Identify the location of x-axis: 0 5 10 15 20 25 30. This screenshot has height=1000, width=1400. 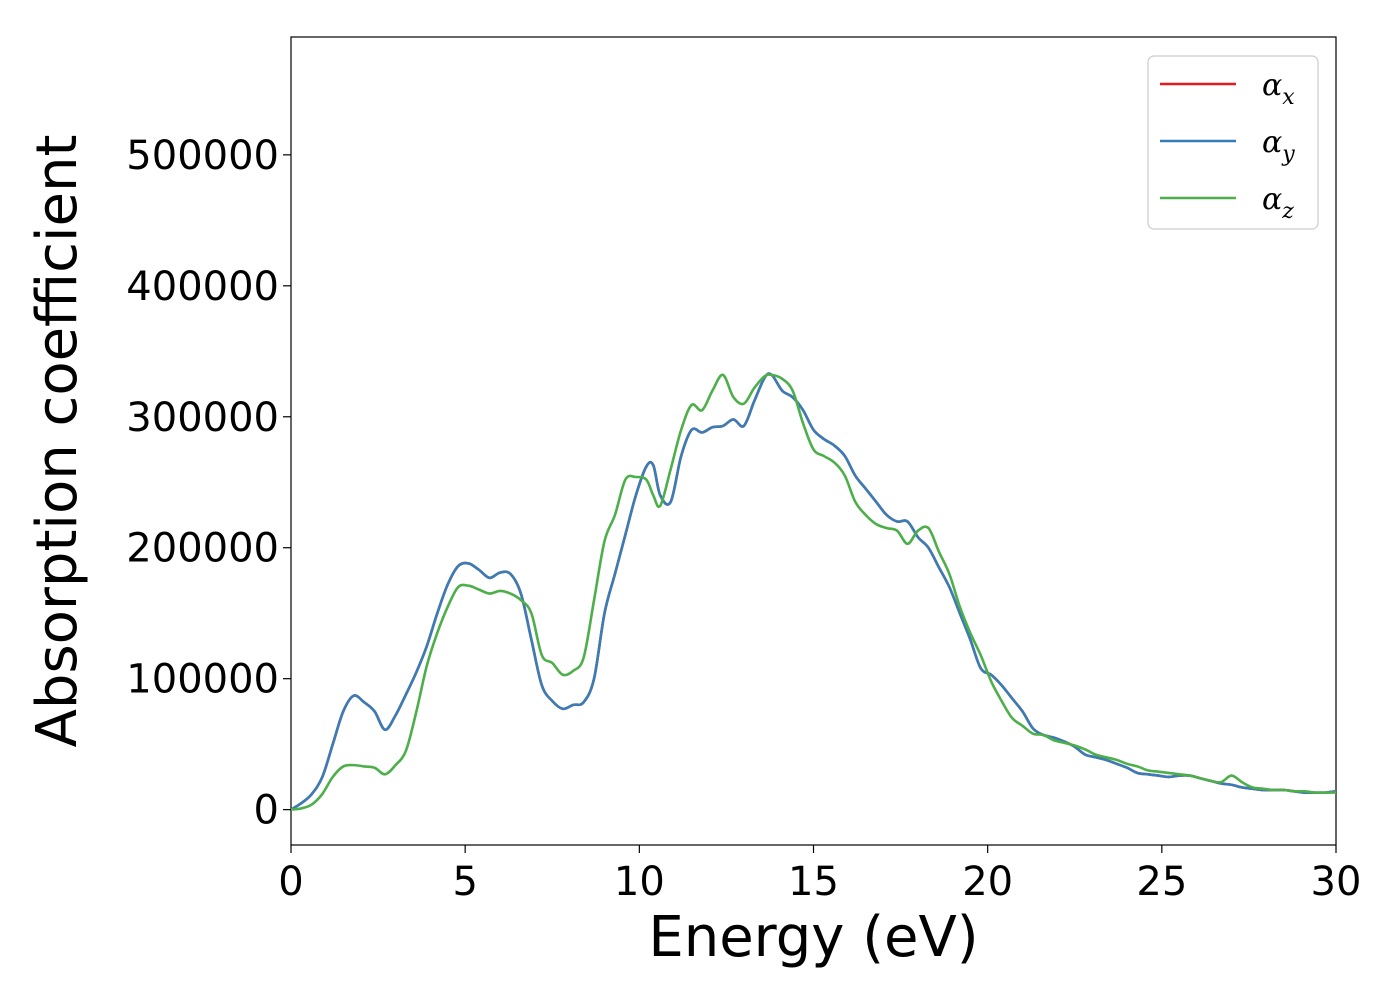
(819, 875).